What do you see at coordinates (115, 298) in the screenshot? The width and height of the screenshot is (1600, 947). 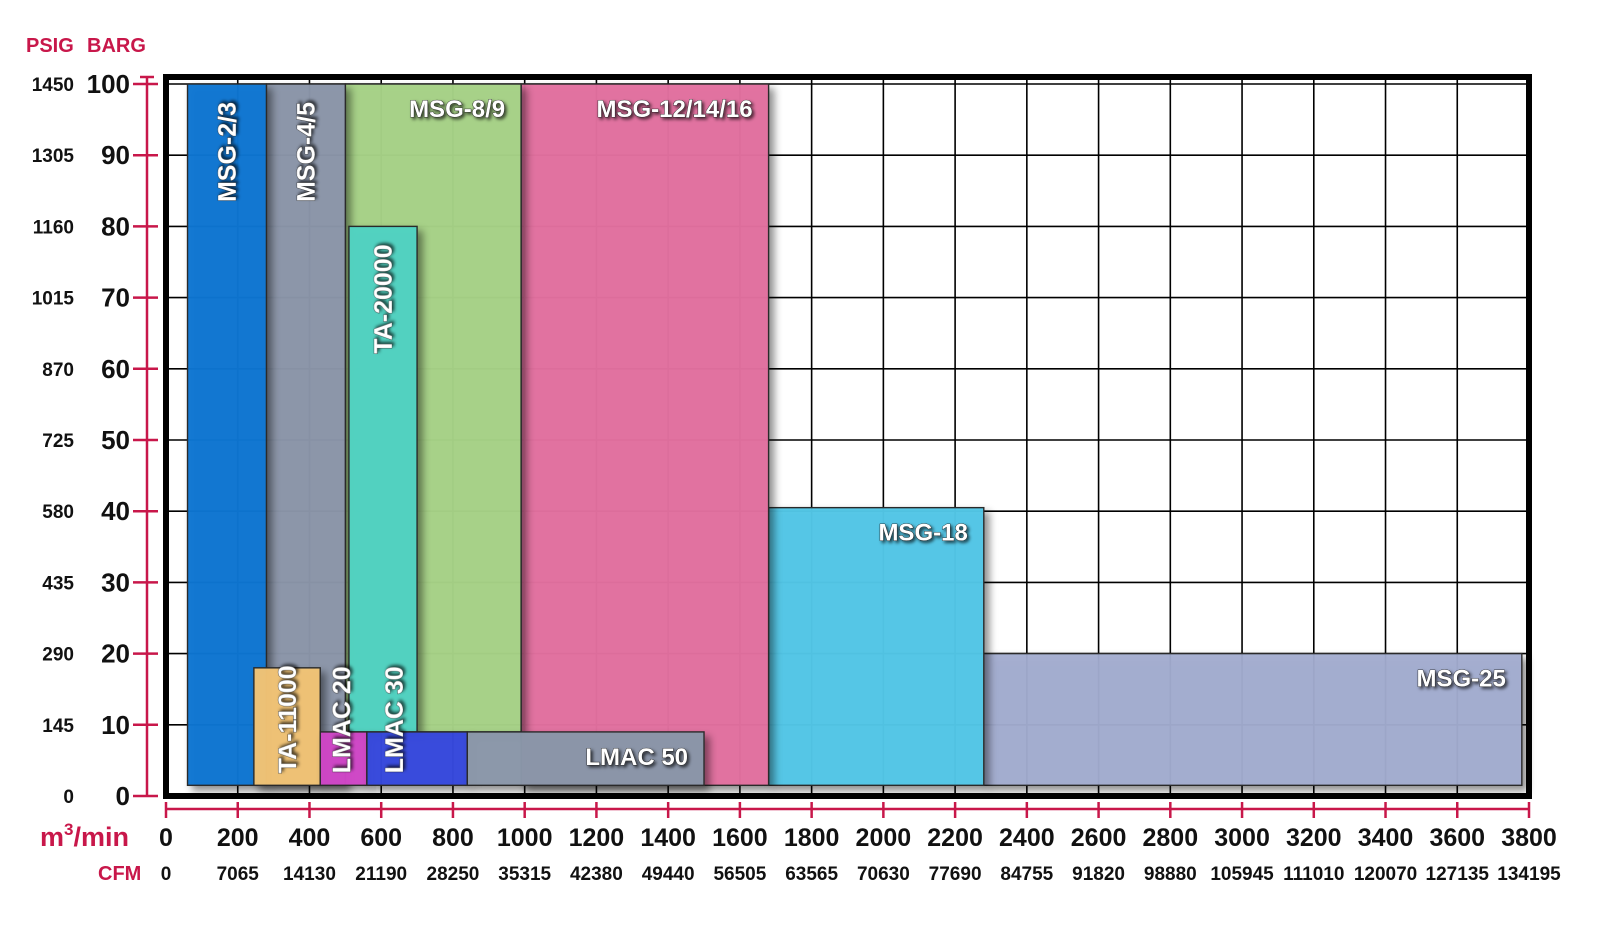 I see `y-tick-label-barg: 70` at bounding box center [115, 298].